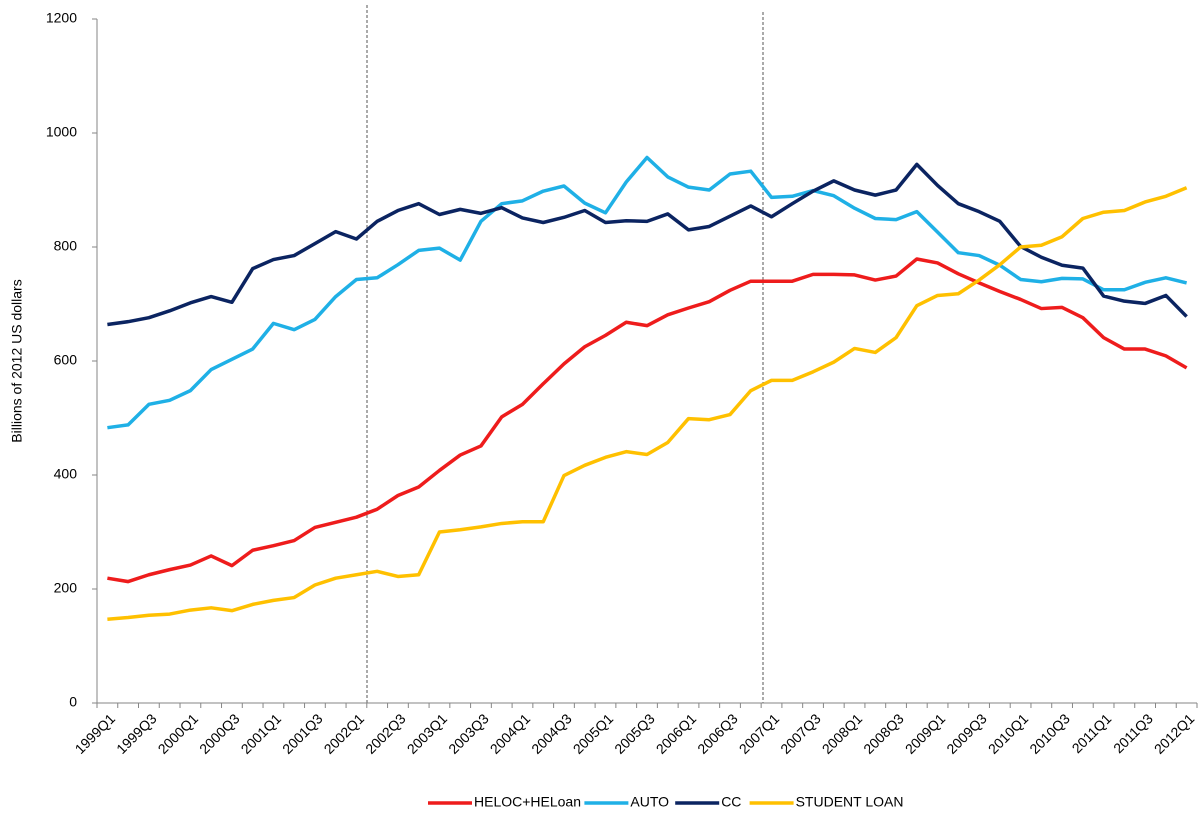  What do you see at coordinates (66, 360) in the screenshot?
I see `y-tick-label: 600` at bounding box center [66, 360].